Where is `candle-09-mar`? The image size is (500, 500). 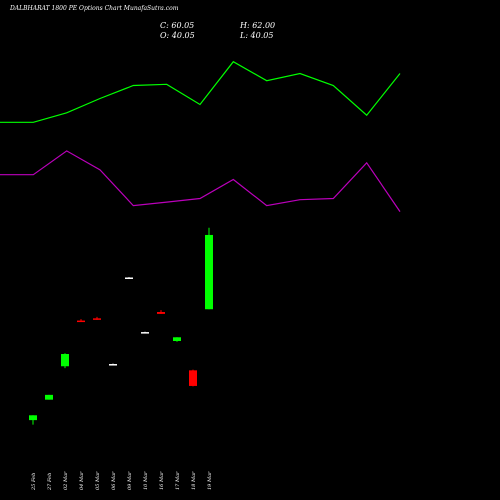
candle-09-mar is located at coordinates (129, 278).